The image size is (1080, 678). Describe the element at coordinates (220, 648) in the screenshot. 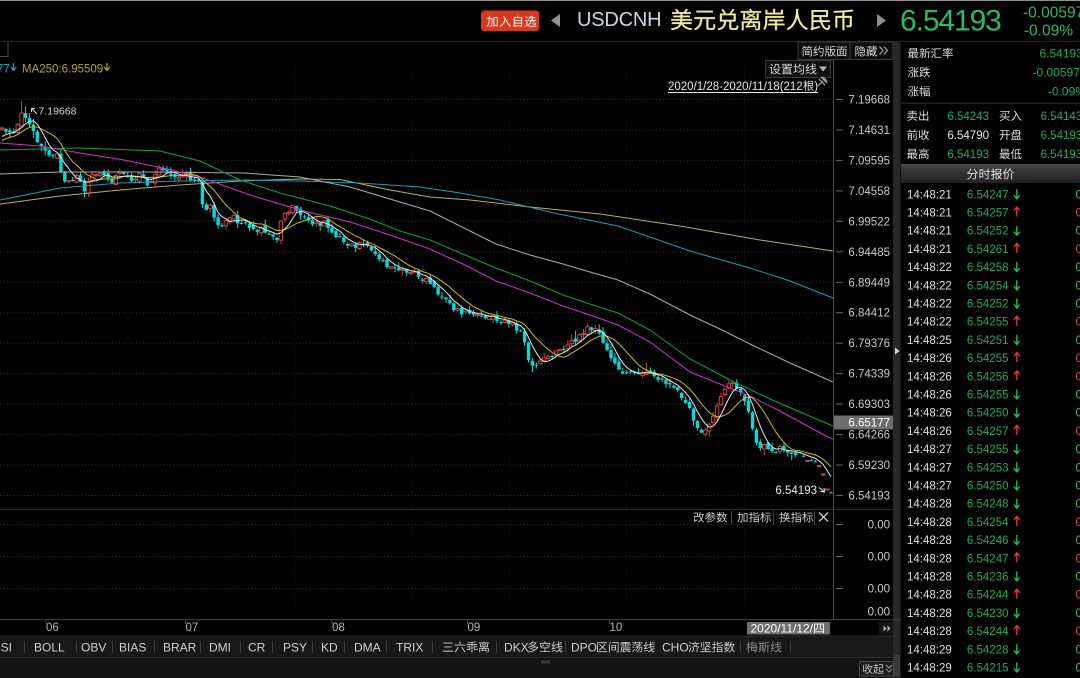

I see `svg-text: DMI` at that location.